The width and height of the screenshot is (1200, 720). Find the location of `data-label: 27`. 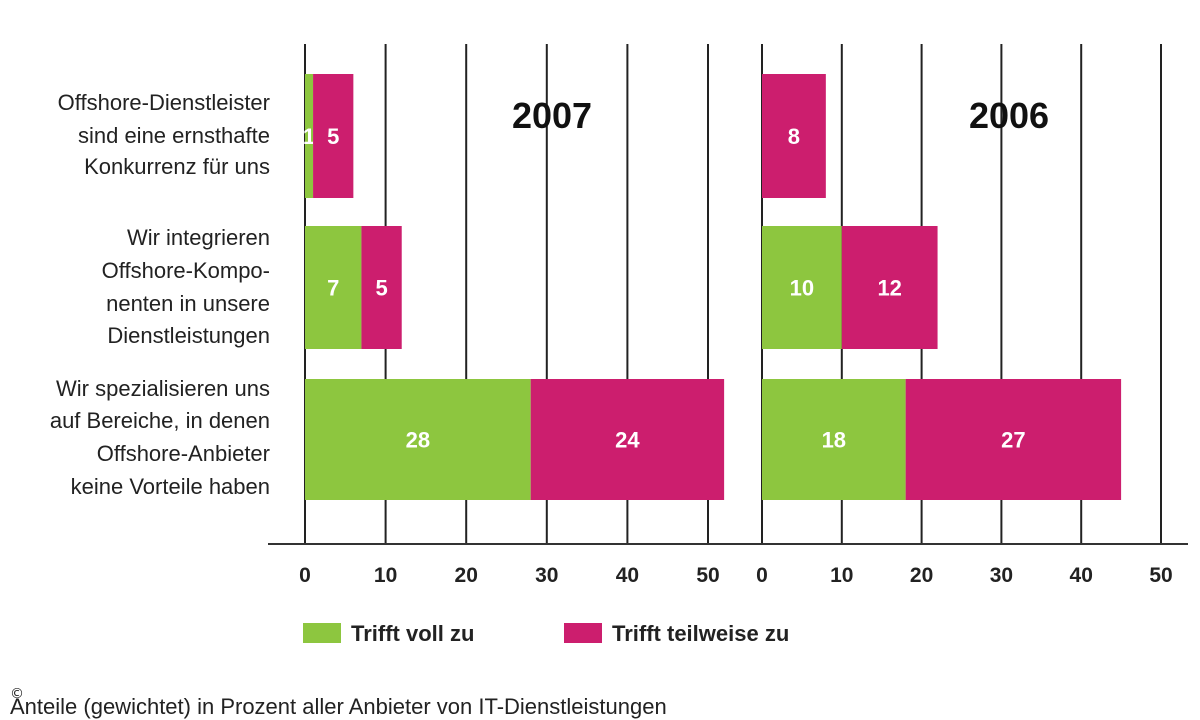

data-label: 27 is located at coordinates (1013, 440).